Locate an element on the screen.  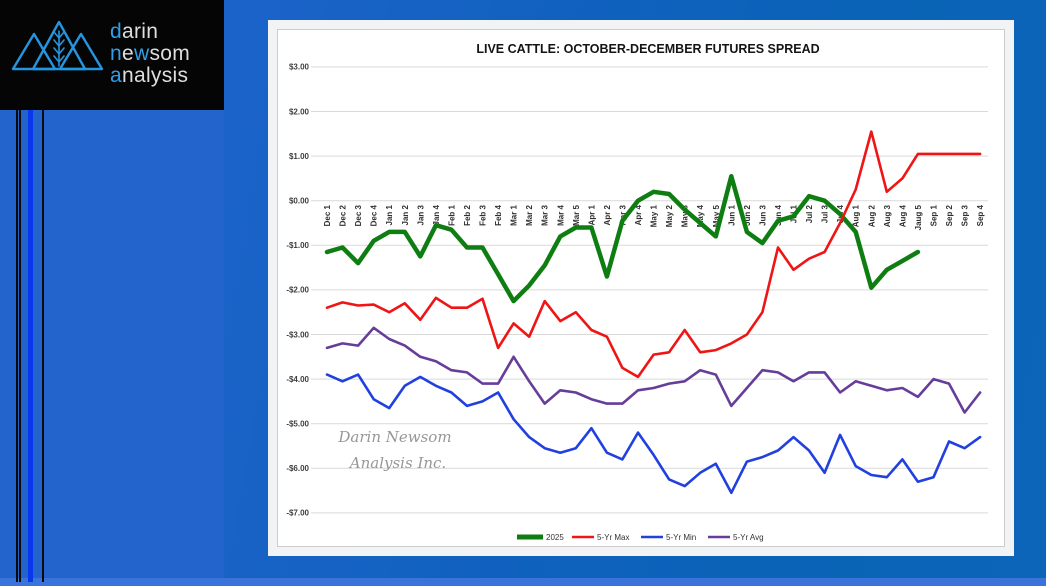
x-tick-label: Jan 3 is located at coordinates (420, 214).